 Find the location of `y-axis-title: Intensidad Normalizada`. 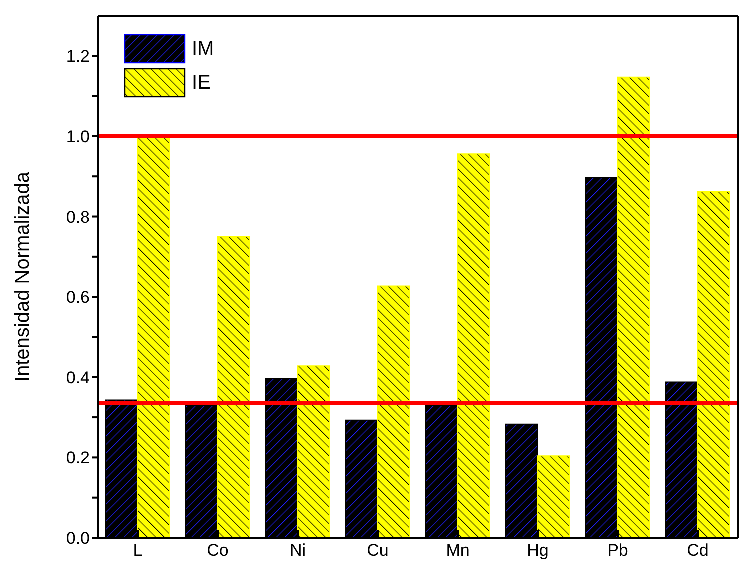

y-axis-title: Intensidad Normalizada is located at coordinates (23, 276).